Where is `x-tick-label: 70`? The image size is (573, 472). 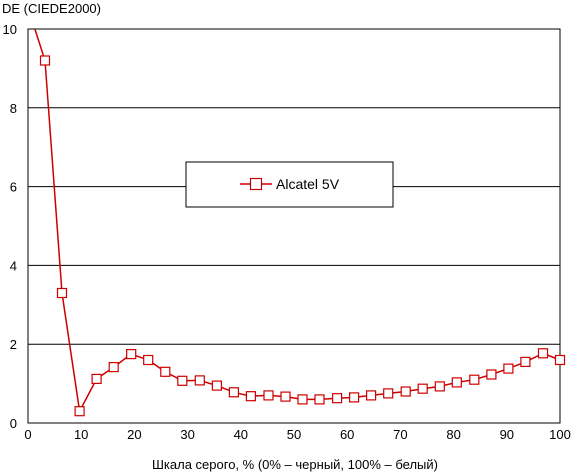 x-tick-label: 70 is located at coordinates (400, 434).